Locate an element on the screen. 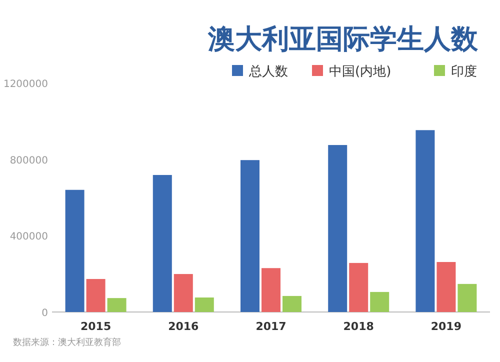  x-tick-label: 2017 is located at coordinates (271, 326).